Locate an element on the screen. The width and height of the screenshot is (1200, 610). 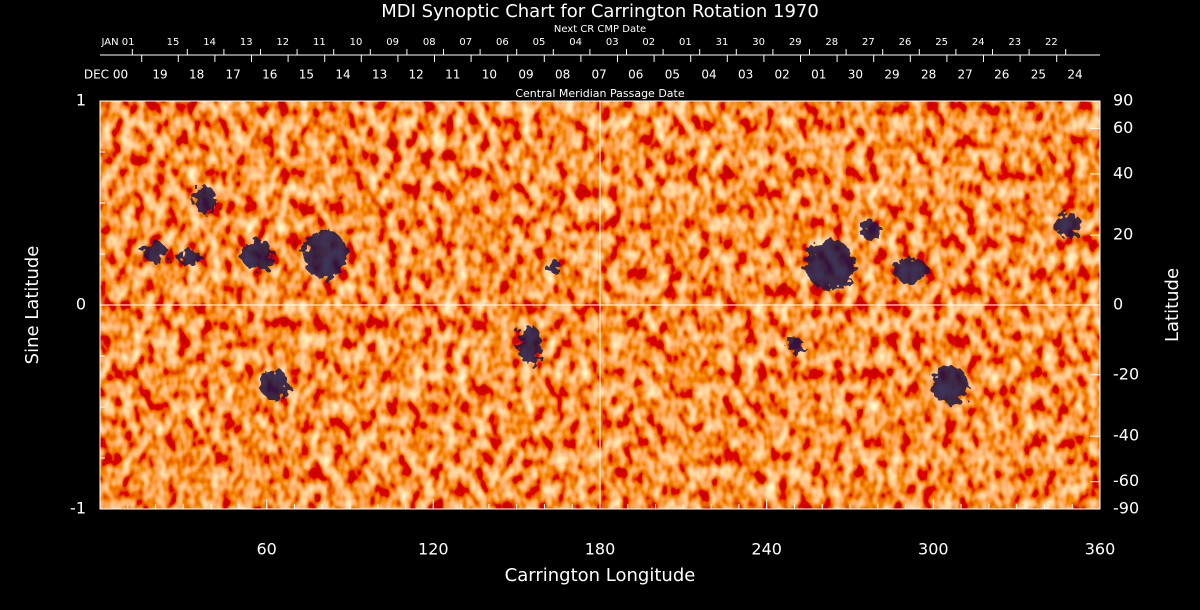
x-tick-label: 180 is located at coordinates (600, 549).